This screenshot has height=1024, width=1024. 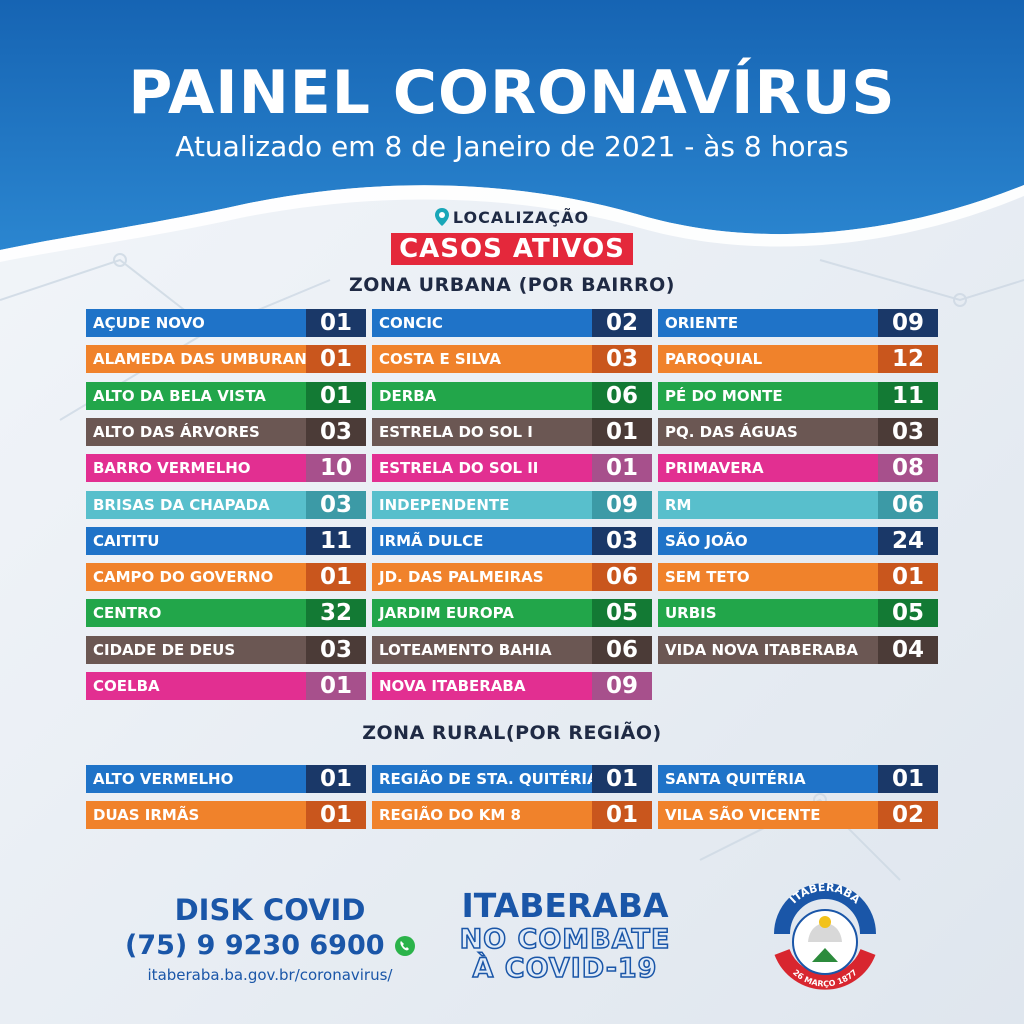 What do you see at coordinates (196, 779) in the screenshot?
I see `row-name: ALTO VERMELHO` at bounding box center [196, 779].